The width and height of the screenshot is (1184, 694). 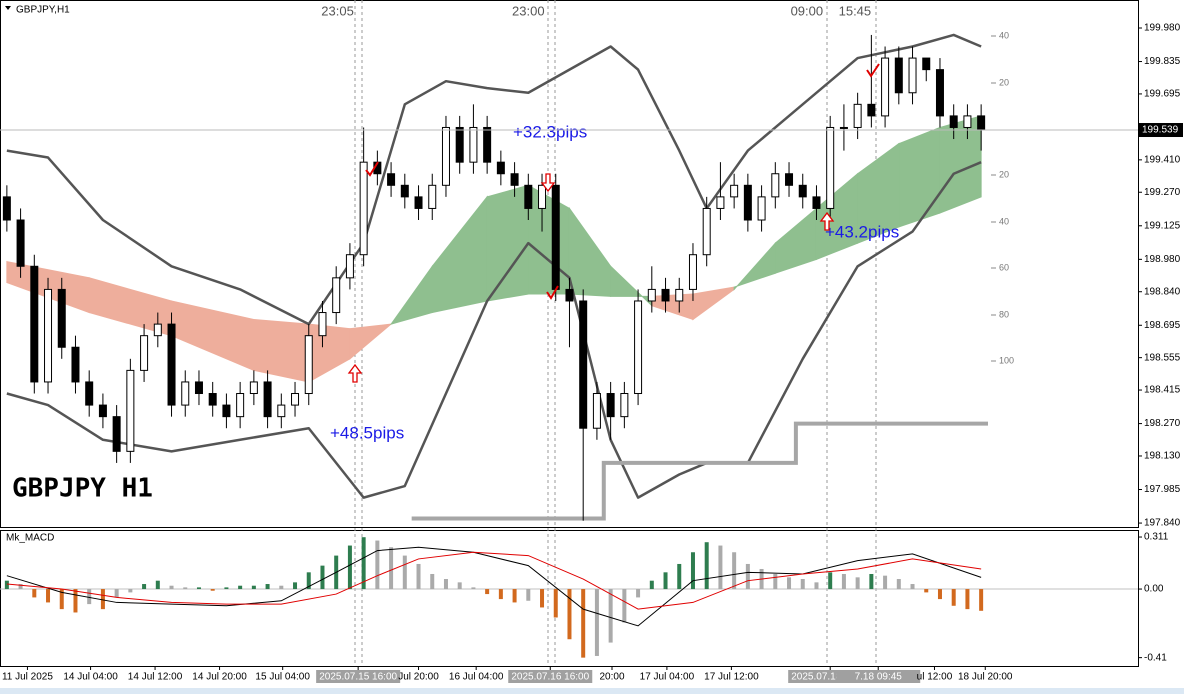 I want to click on side-scale-label: 80, so click(x=1004, y=314).